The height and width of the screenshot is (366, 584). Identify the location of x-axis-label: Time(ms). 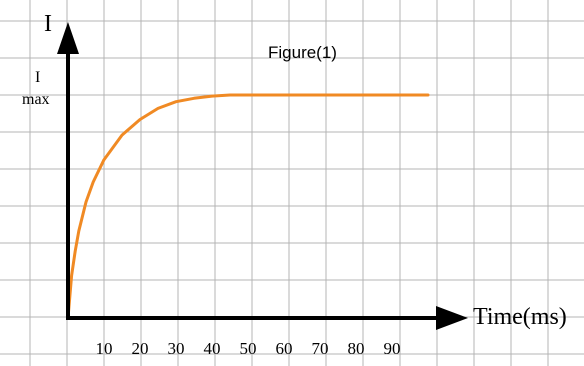
(520, 317).